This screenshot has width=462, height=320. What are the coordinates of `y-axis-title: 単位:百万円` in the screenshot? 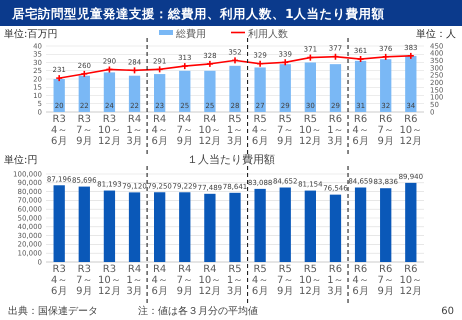 It's located at (31, 34).